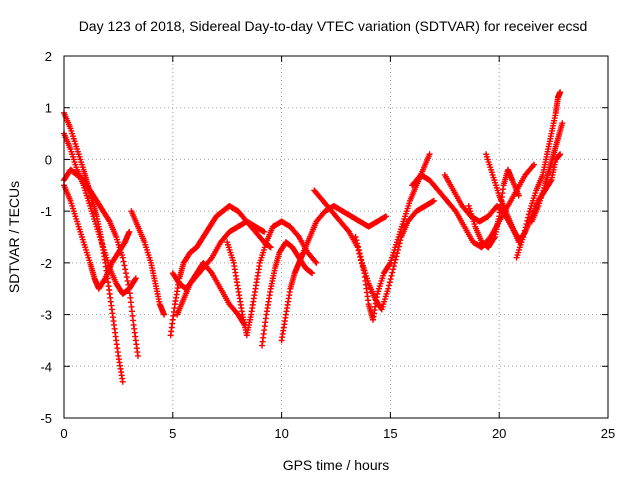 This screenshot has width=640, height=480. What do you see at coordinates (46, 211) in the screenshot?
I see `y-tick-label: -1` at bounding box center [46, 211].